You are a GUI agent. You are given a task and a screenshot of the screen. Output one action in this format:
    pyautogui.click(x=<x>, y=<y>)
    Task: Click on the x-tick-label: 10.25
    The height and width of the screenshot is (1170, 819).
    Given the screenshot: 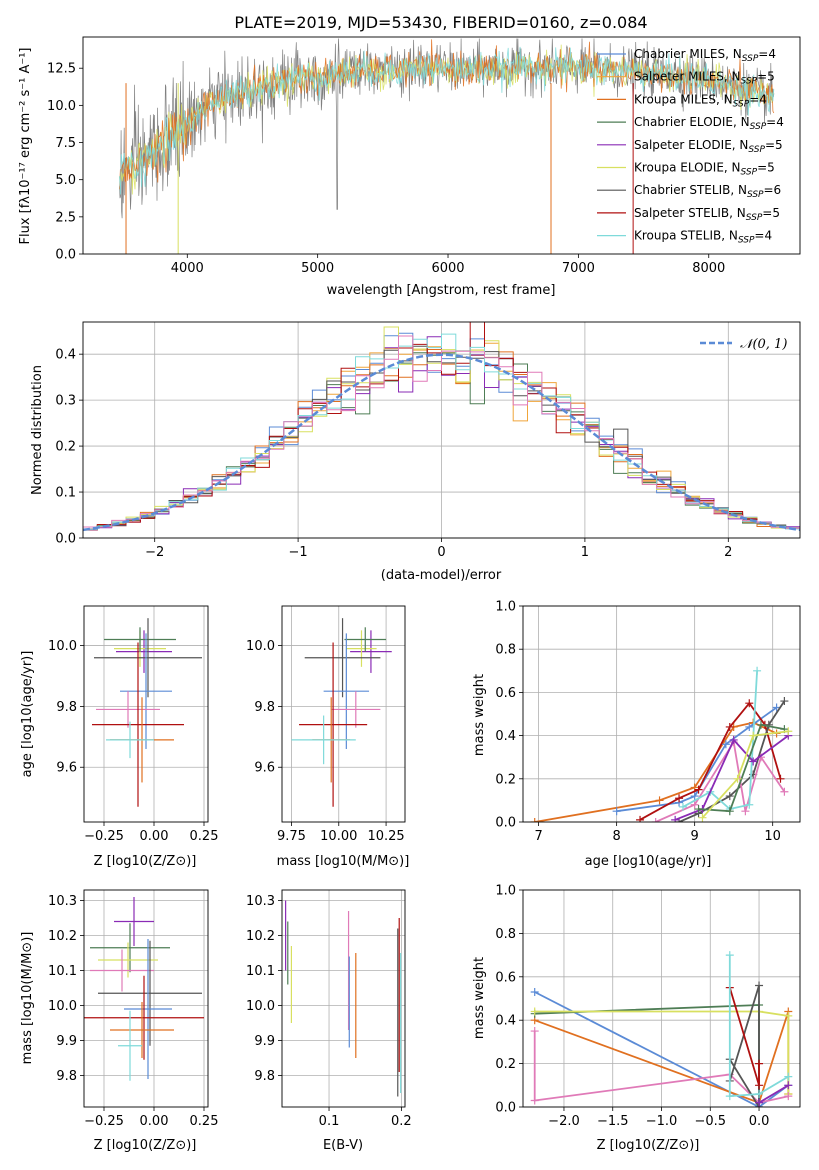 What is the action you would take?
    pyautogui.click(x=385, y=836)
    